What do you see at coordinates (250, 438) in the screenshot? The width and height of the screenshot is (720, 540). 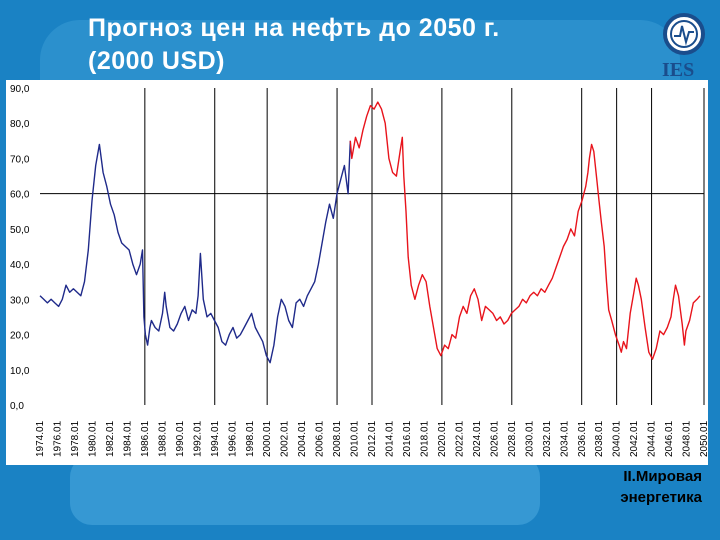 I see `x-tick-label: 1998.01` at bounding box center [250, 438].